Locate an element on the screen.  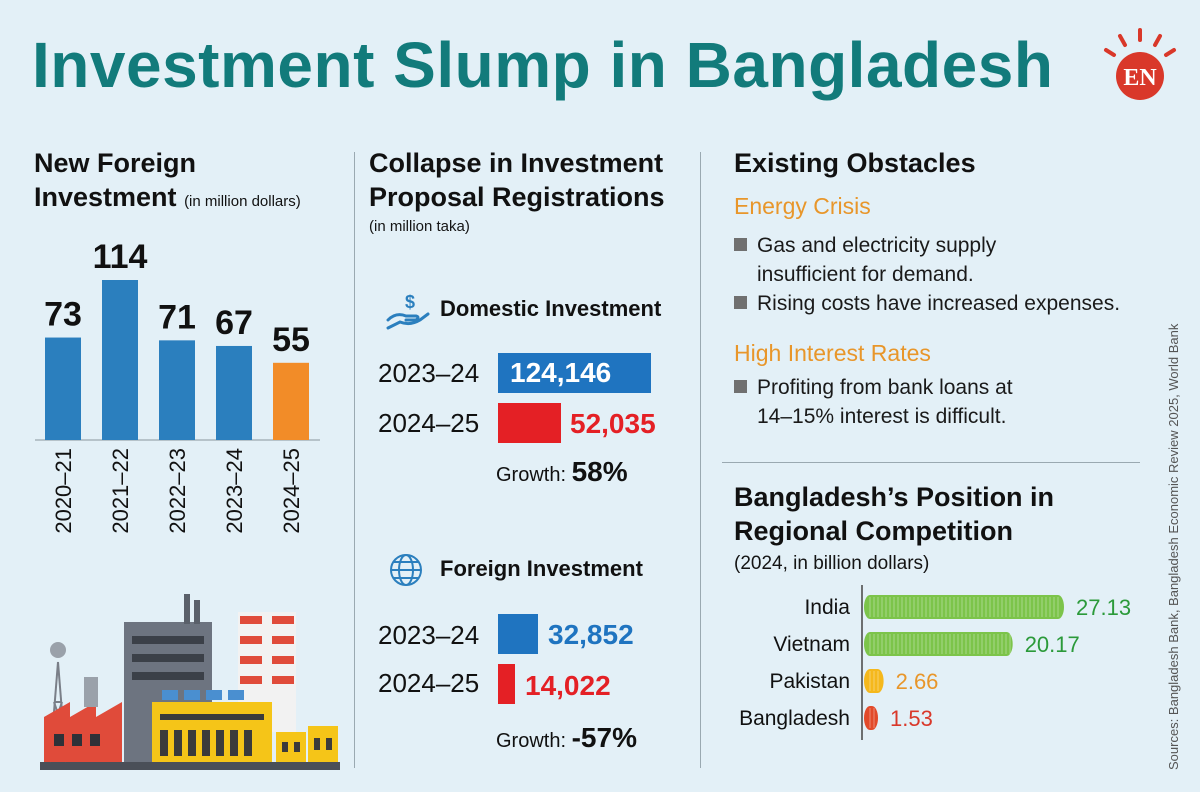
bar-2023–24 is located at coordinates (234, 392).